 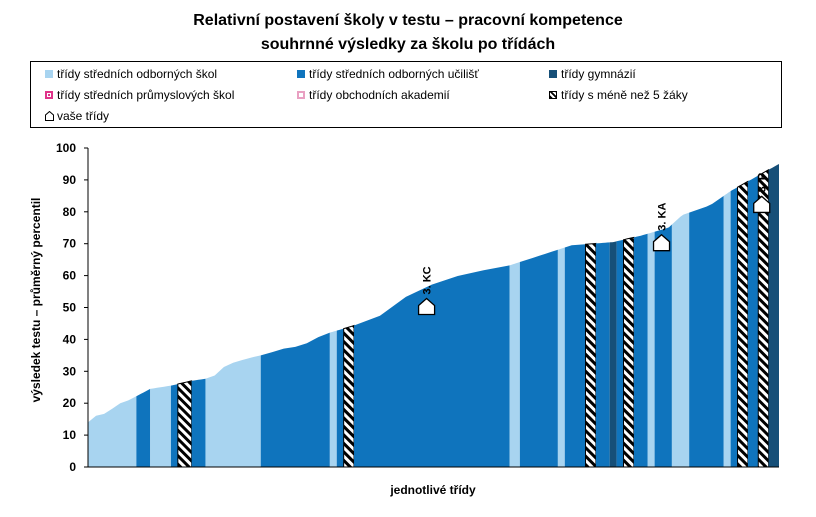 What do you see at coordinates (663, 217) in the screenshot?
I see `your-class-label-1: 3. KA` at bounding box center [663, 217].